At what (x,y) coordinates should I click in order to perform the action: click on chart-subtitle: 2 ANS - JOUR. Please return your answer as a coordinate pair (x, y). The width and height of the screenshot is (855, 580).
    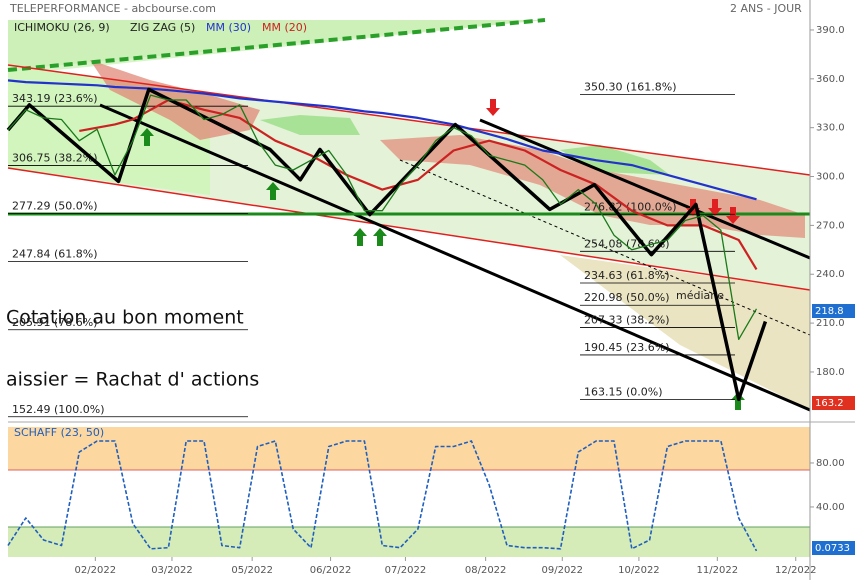
    Looking at the image, I should click on (766, 8).